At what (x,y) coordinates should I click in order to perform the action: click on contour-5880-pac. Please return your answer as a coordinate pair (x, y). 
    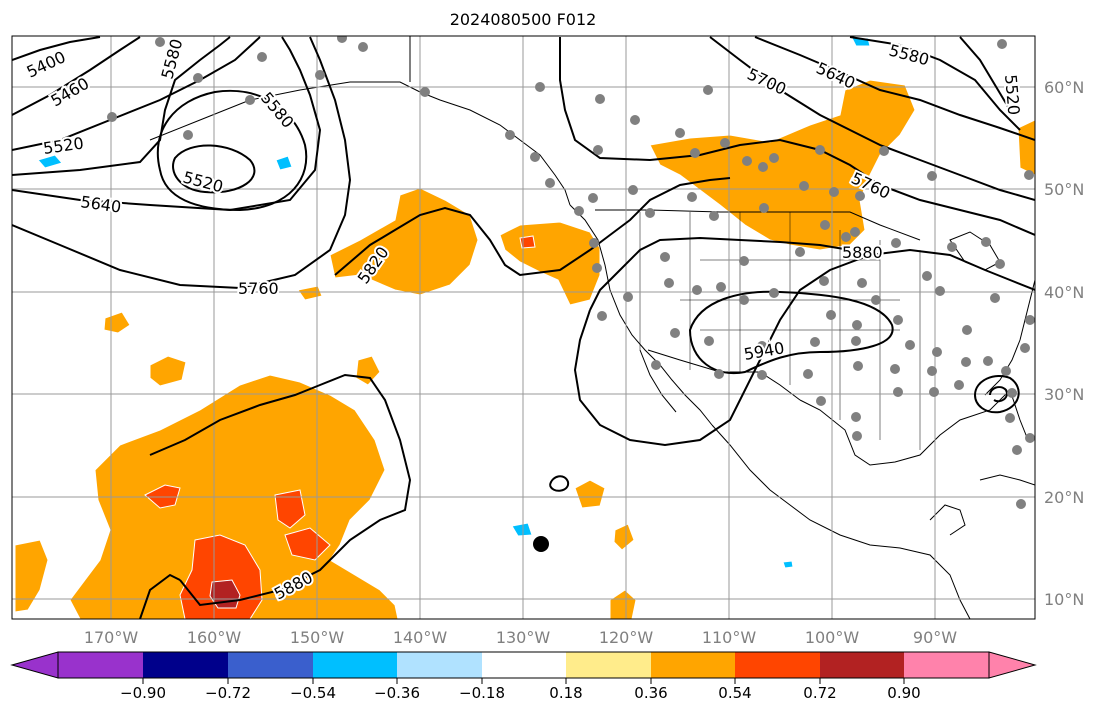
    Looking at the image, I should click on (280, 490).